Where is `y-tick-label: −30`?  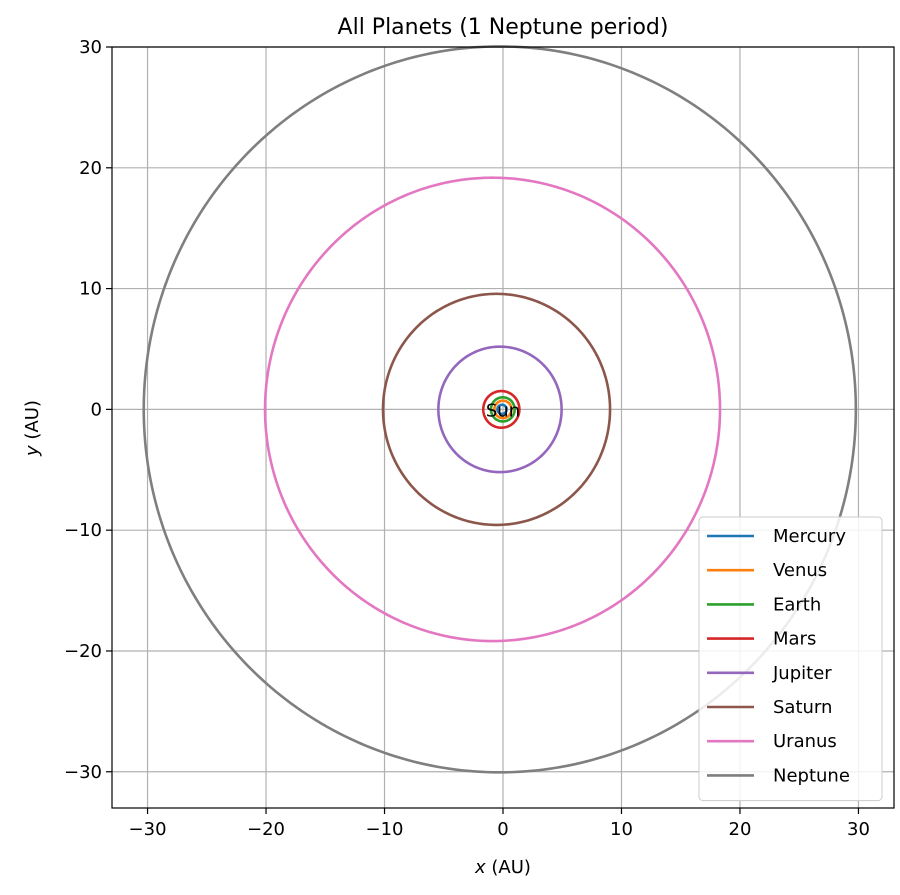
y-tick-label: −30 is located at coordinates (83, 772).